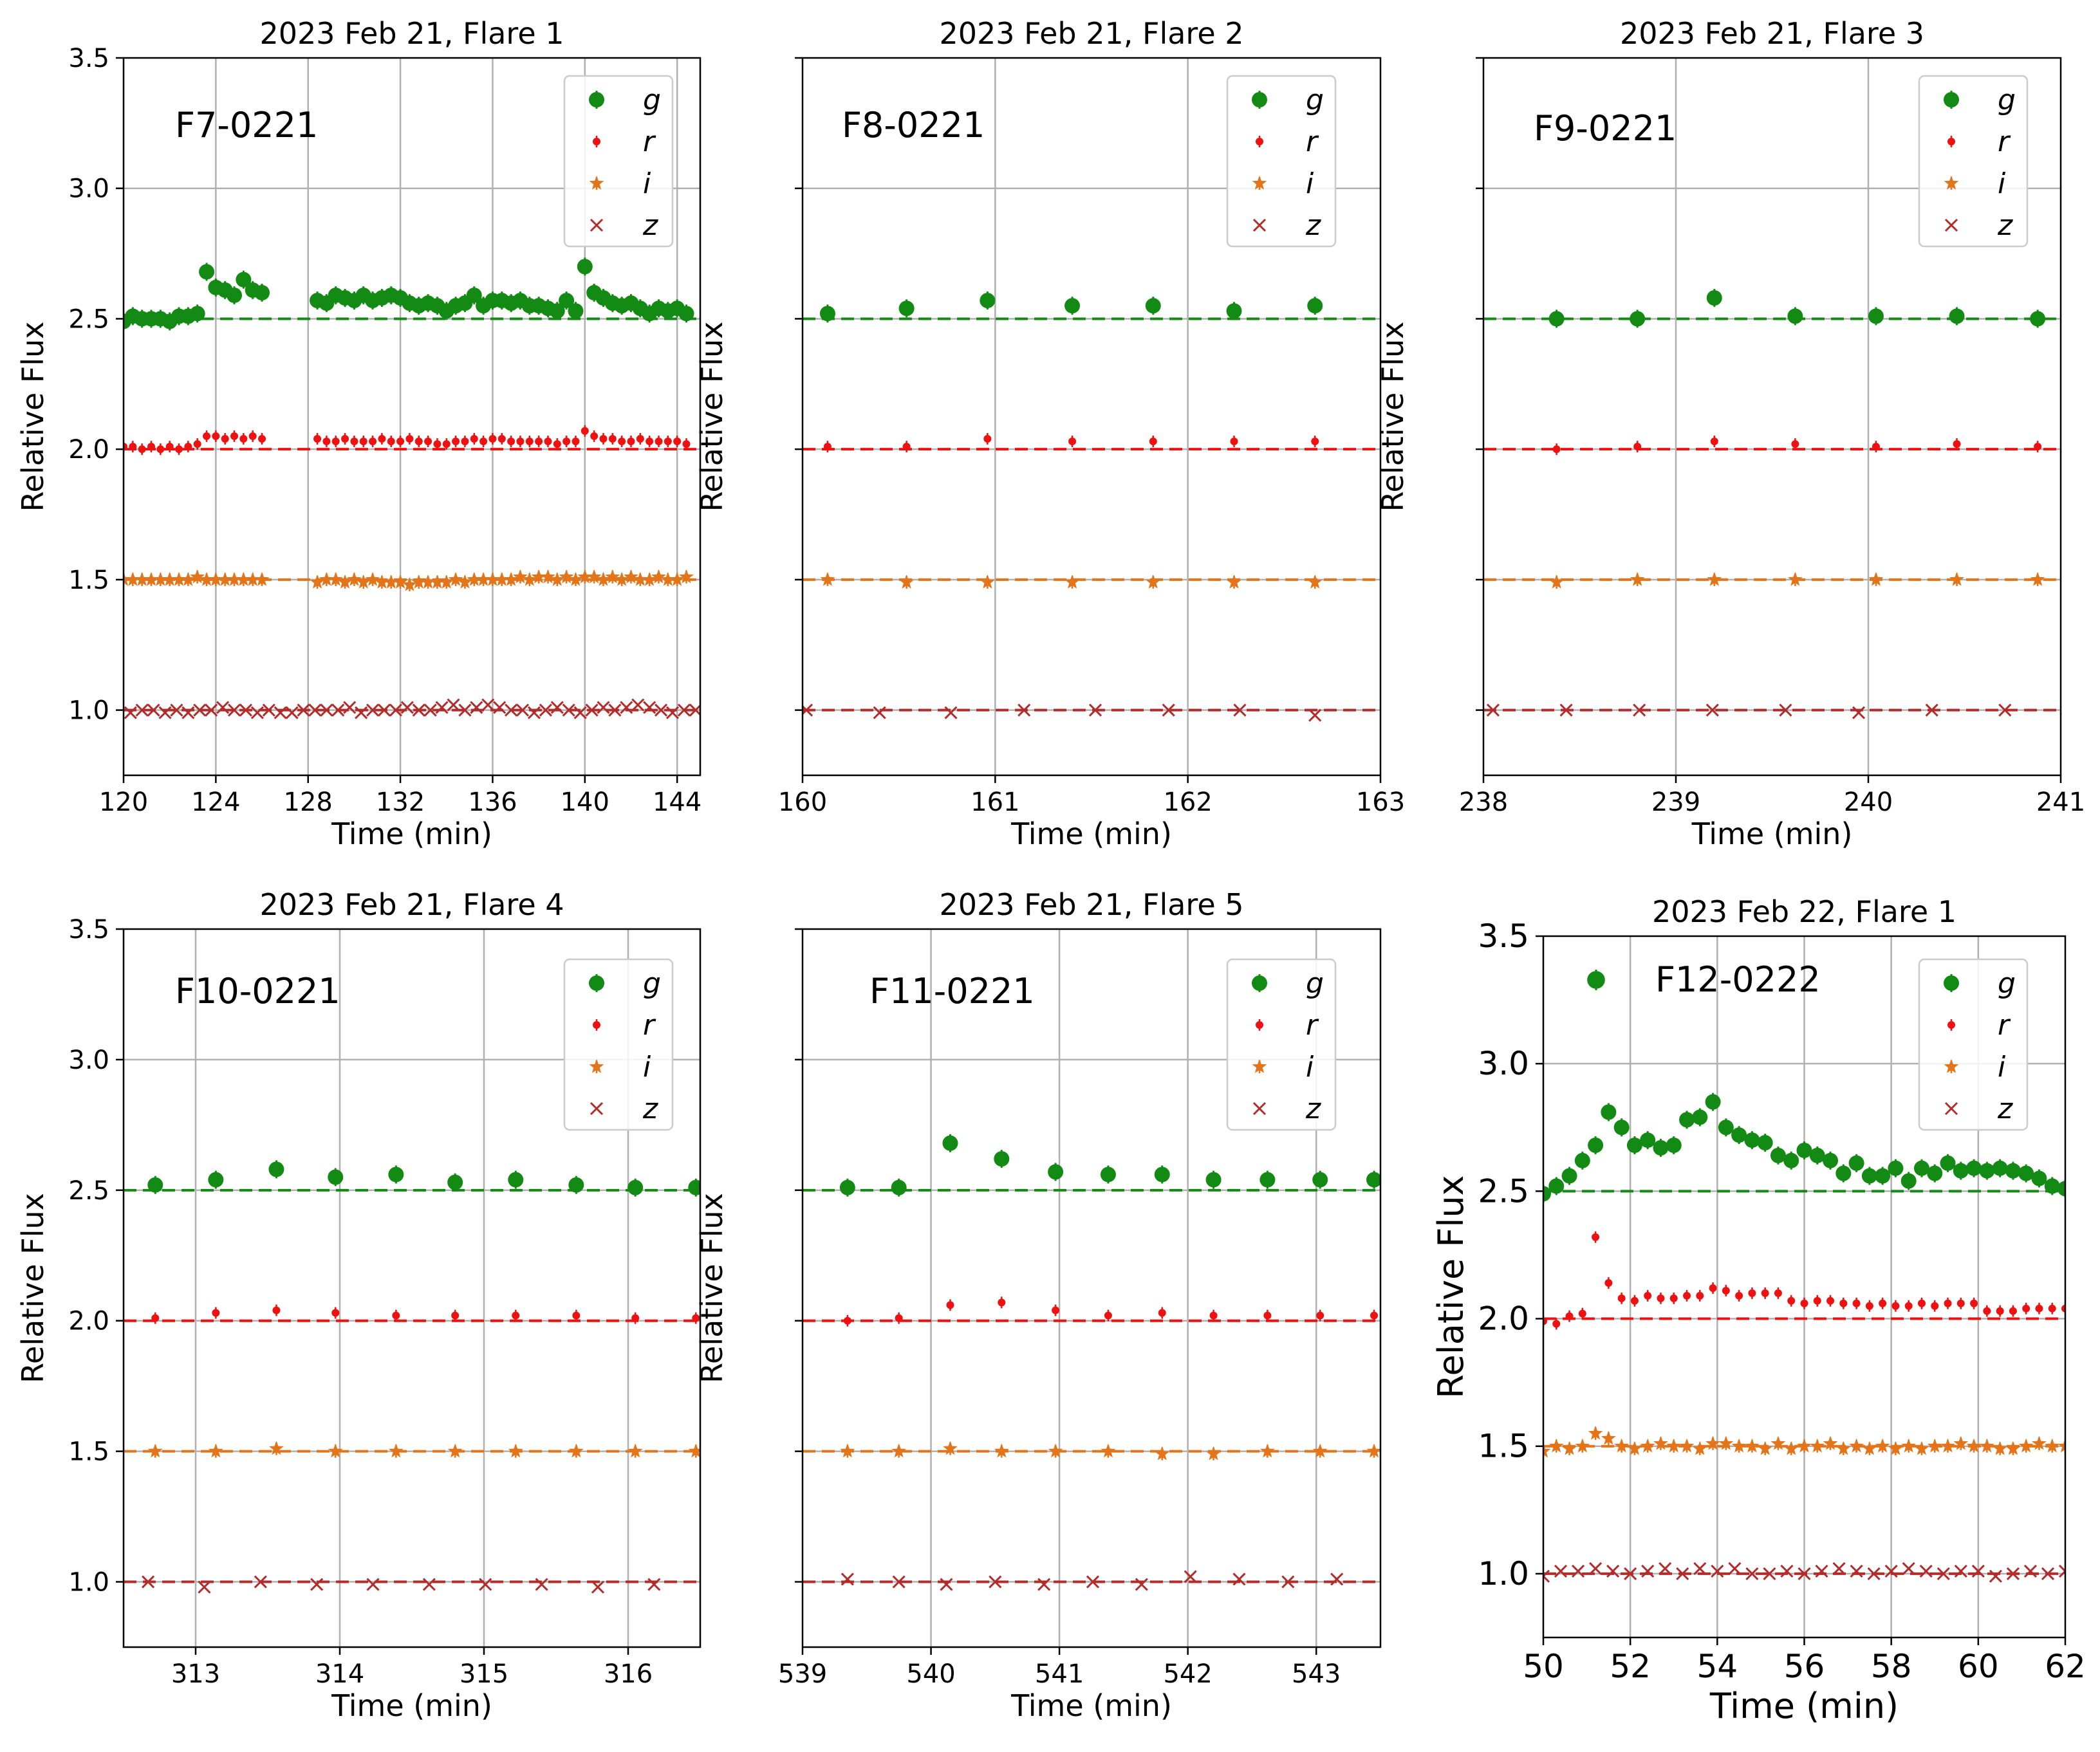 The image size is (2100, 1752). Describe the element at coordinates (652, 100) in the screenshot. I see `chart-0-legend-label-g: g` at that location.